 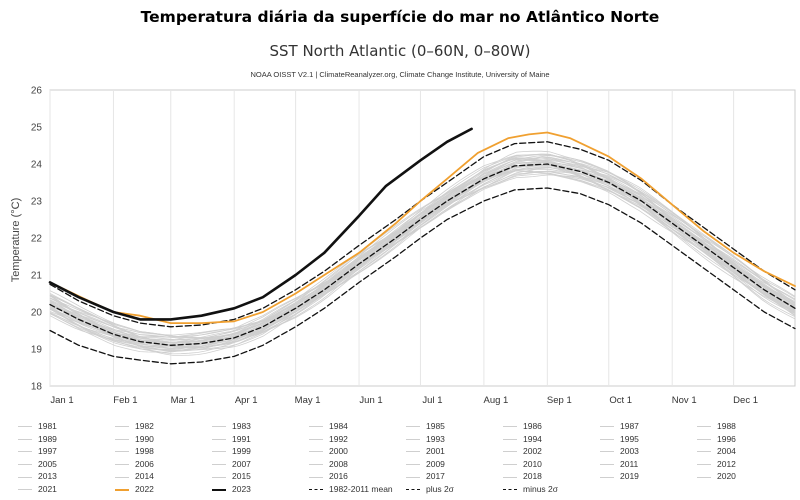 I want to click on legend-item-1991: 1991, so click(x=231, y=439).